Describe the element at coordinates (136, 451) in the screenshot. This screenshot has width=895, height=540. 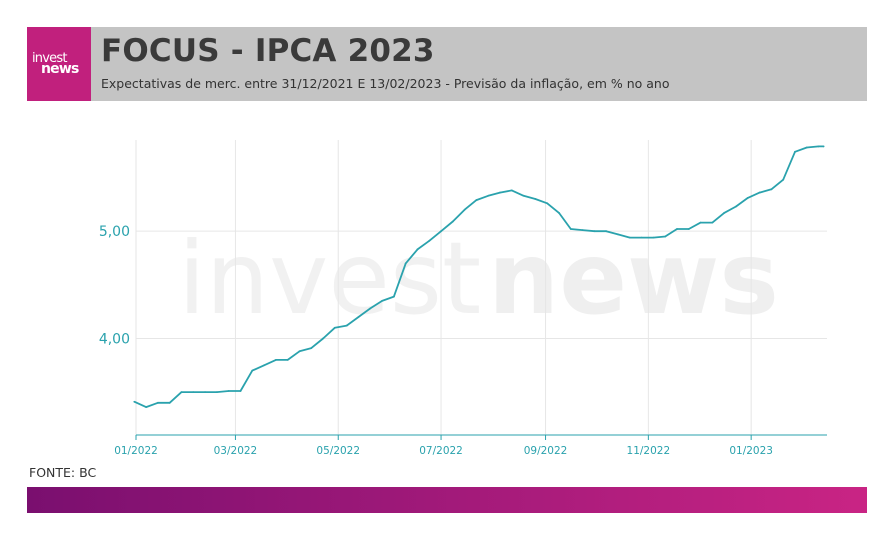
I see `x-tick-label: 01/2022` at that location.